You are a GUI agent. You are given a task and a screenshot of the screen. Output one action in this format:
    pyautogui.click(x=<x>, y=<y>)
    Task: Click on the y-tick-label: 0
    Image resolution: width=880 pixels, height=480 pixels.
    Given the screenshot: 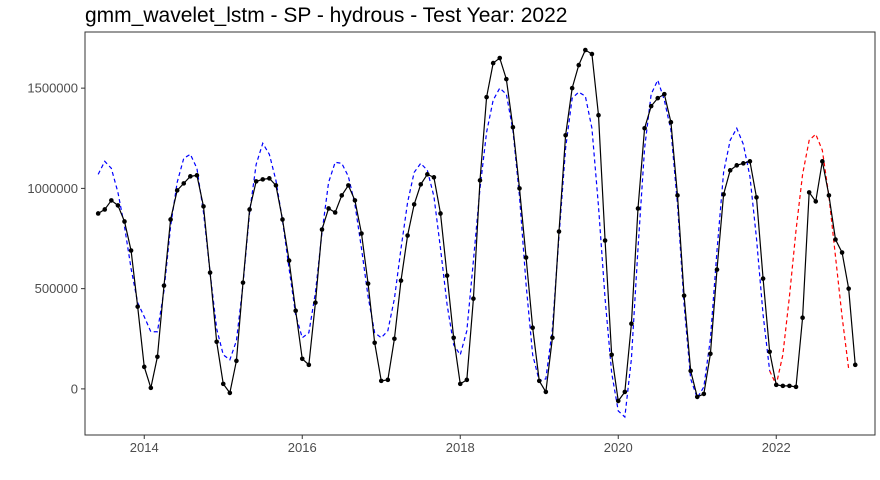 What is the action you would take?
    pyautogui.click(x=74, y=388)
    